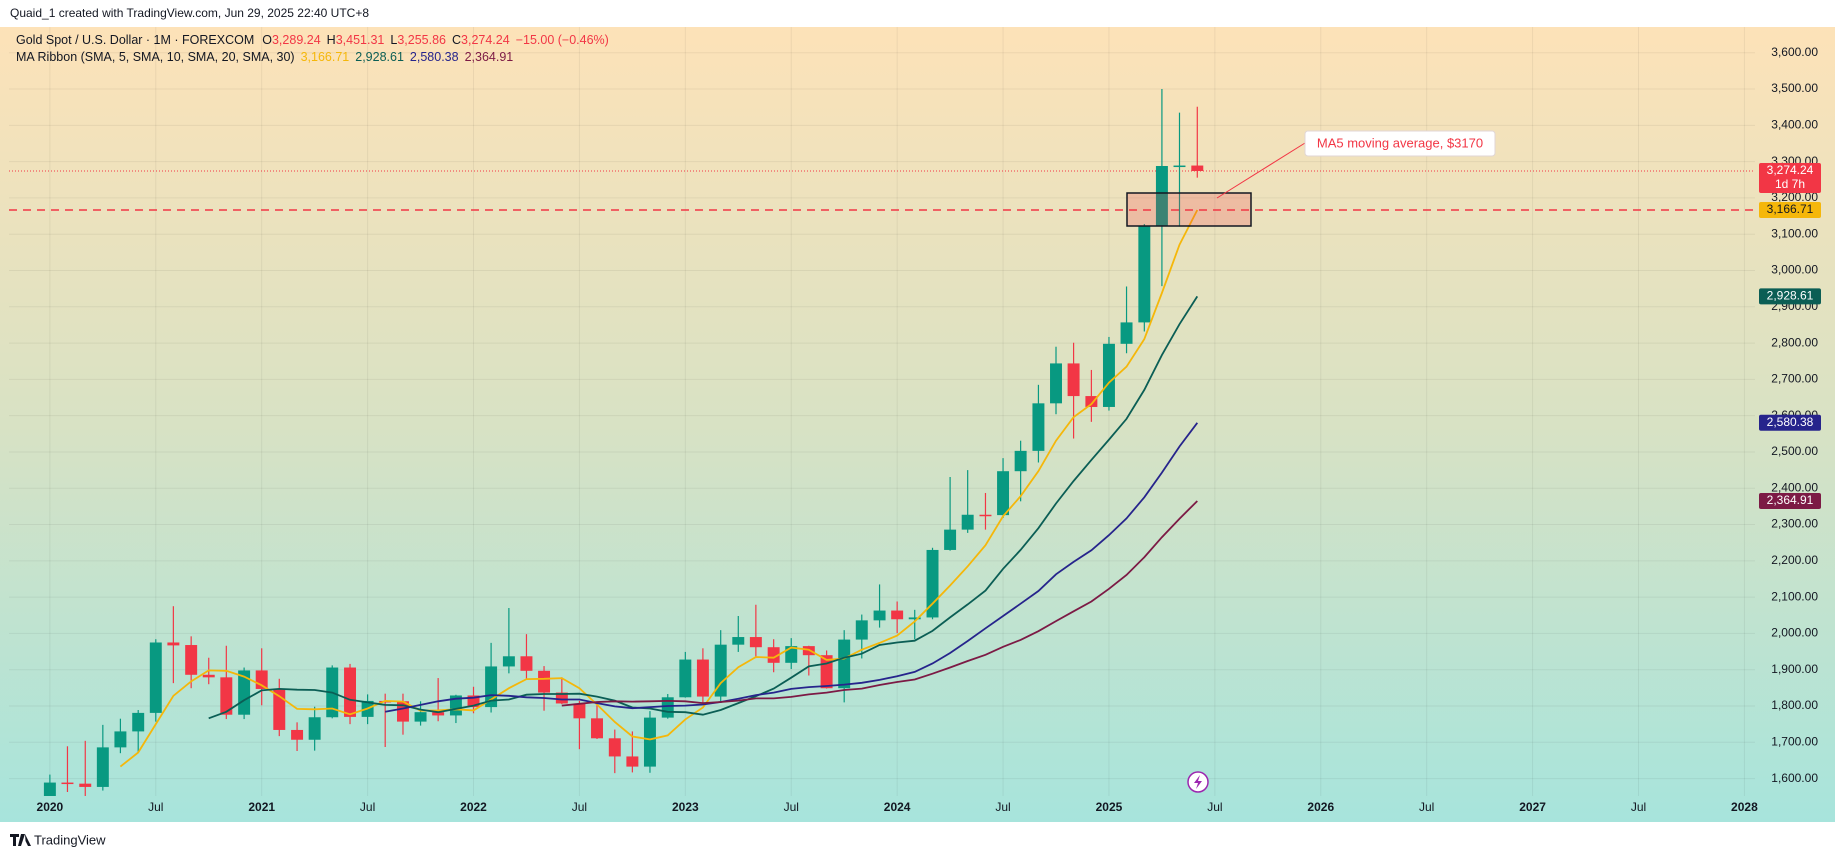 This screenshot has height=858, width=1835. Describe the element at coordinates (1790, 296) in the screenshot. I see `price-tag-label: 2,928.61` at that location.